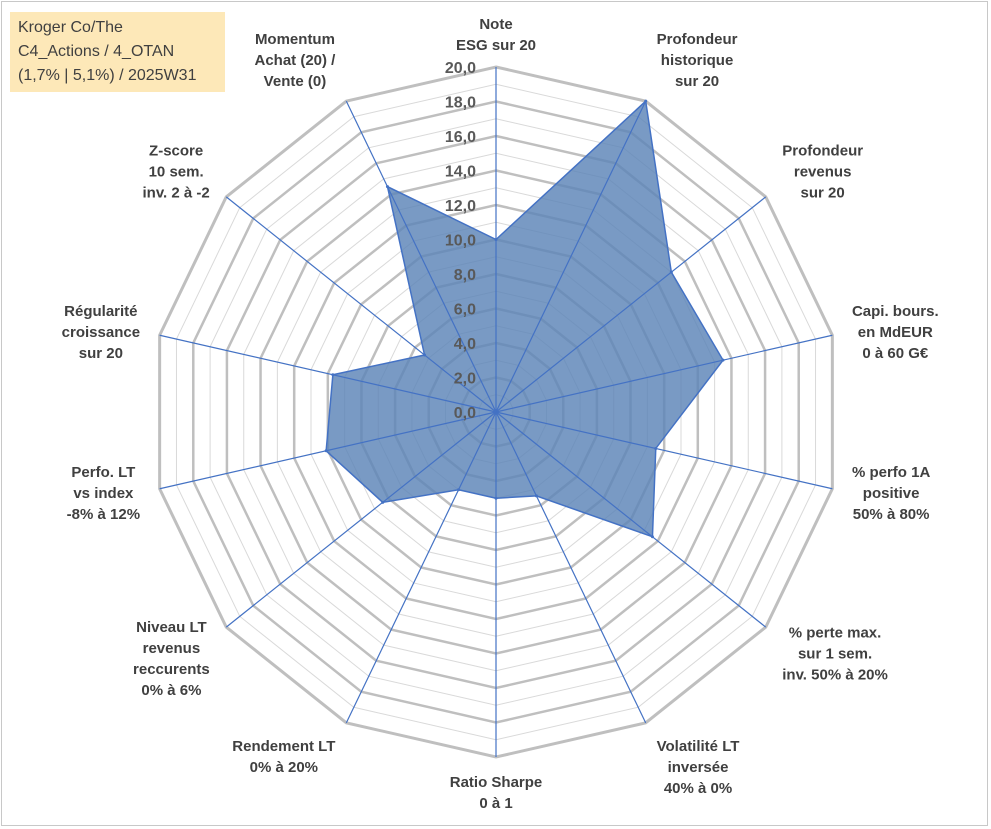 The height and width of the screenshot is (829, 991). I want to click on axis-label-line: historique, so click(697, 60).